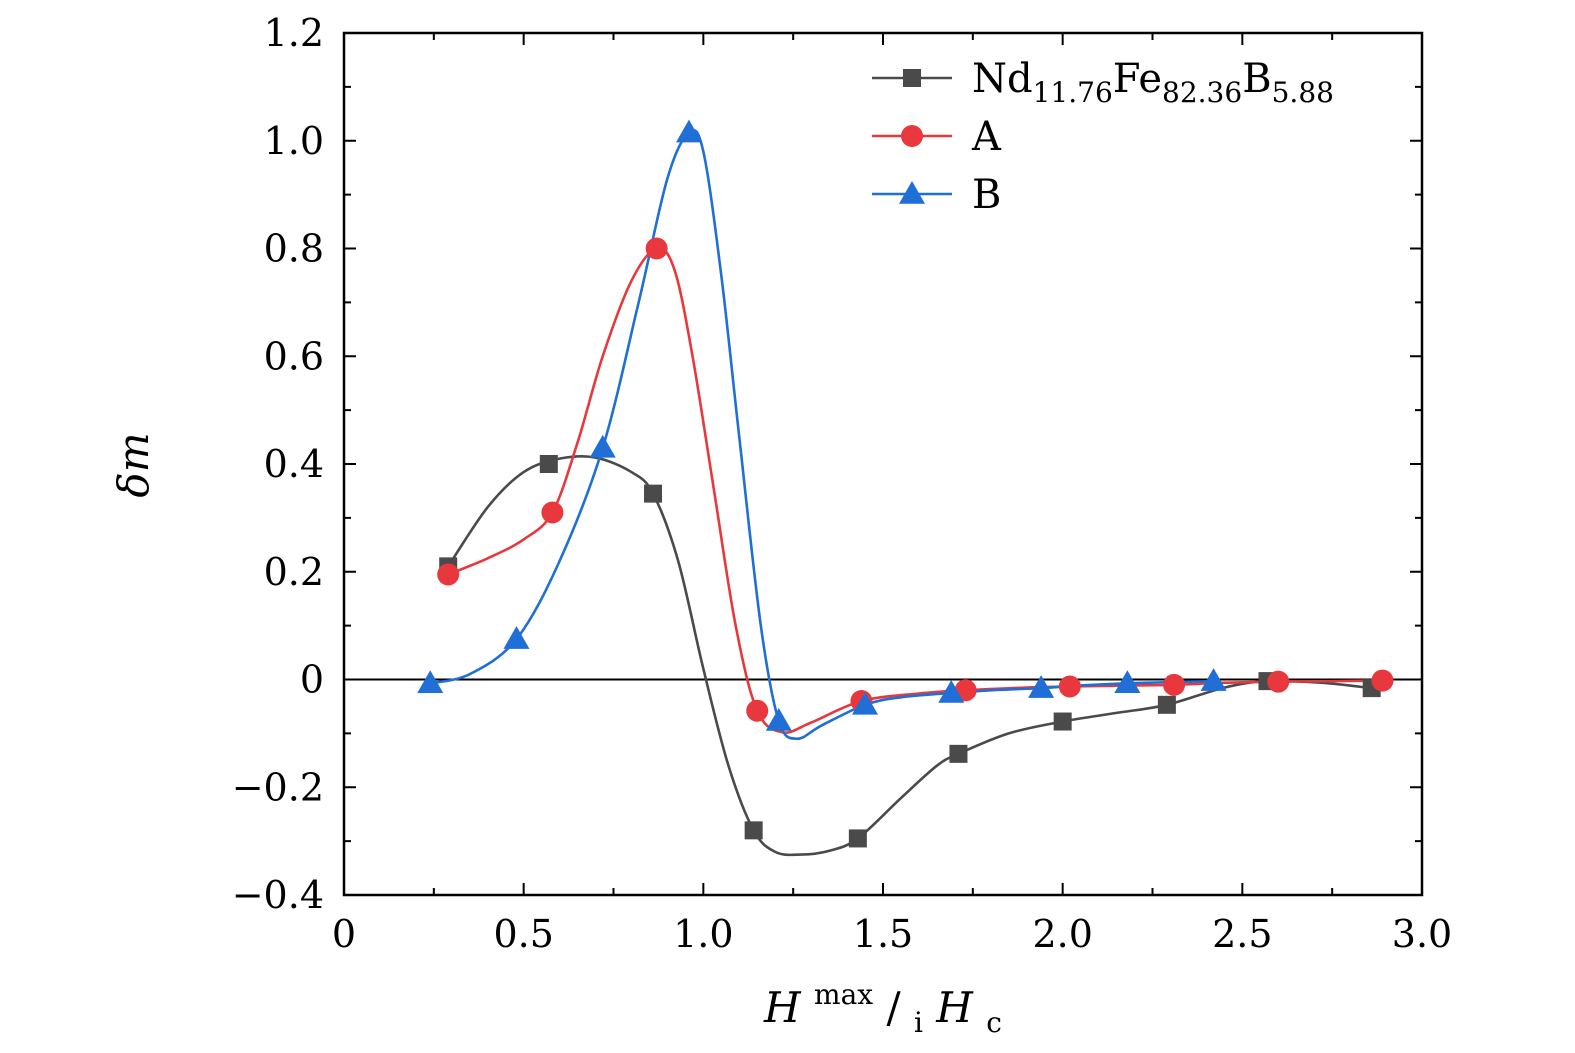  Describe the element at coordinates (312, 680) in the screenshot. I see `y-tick-label: 0` at that location.